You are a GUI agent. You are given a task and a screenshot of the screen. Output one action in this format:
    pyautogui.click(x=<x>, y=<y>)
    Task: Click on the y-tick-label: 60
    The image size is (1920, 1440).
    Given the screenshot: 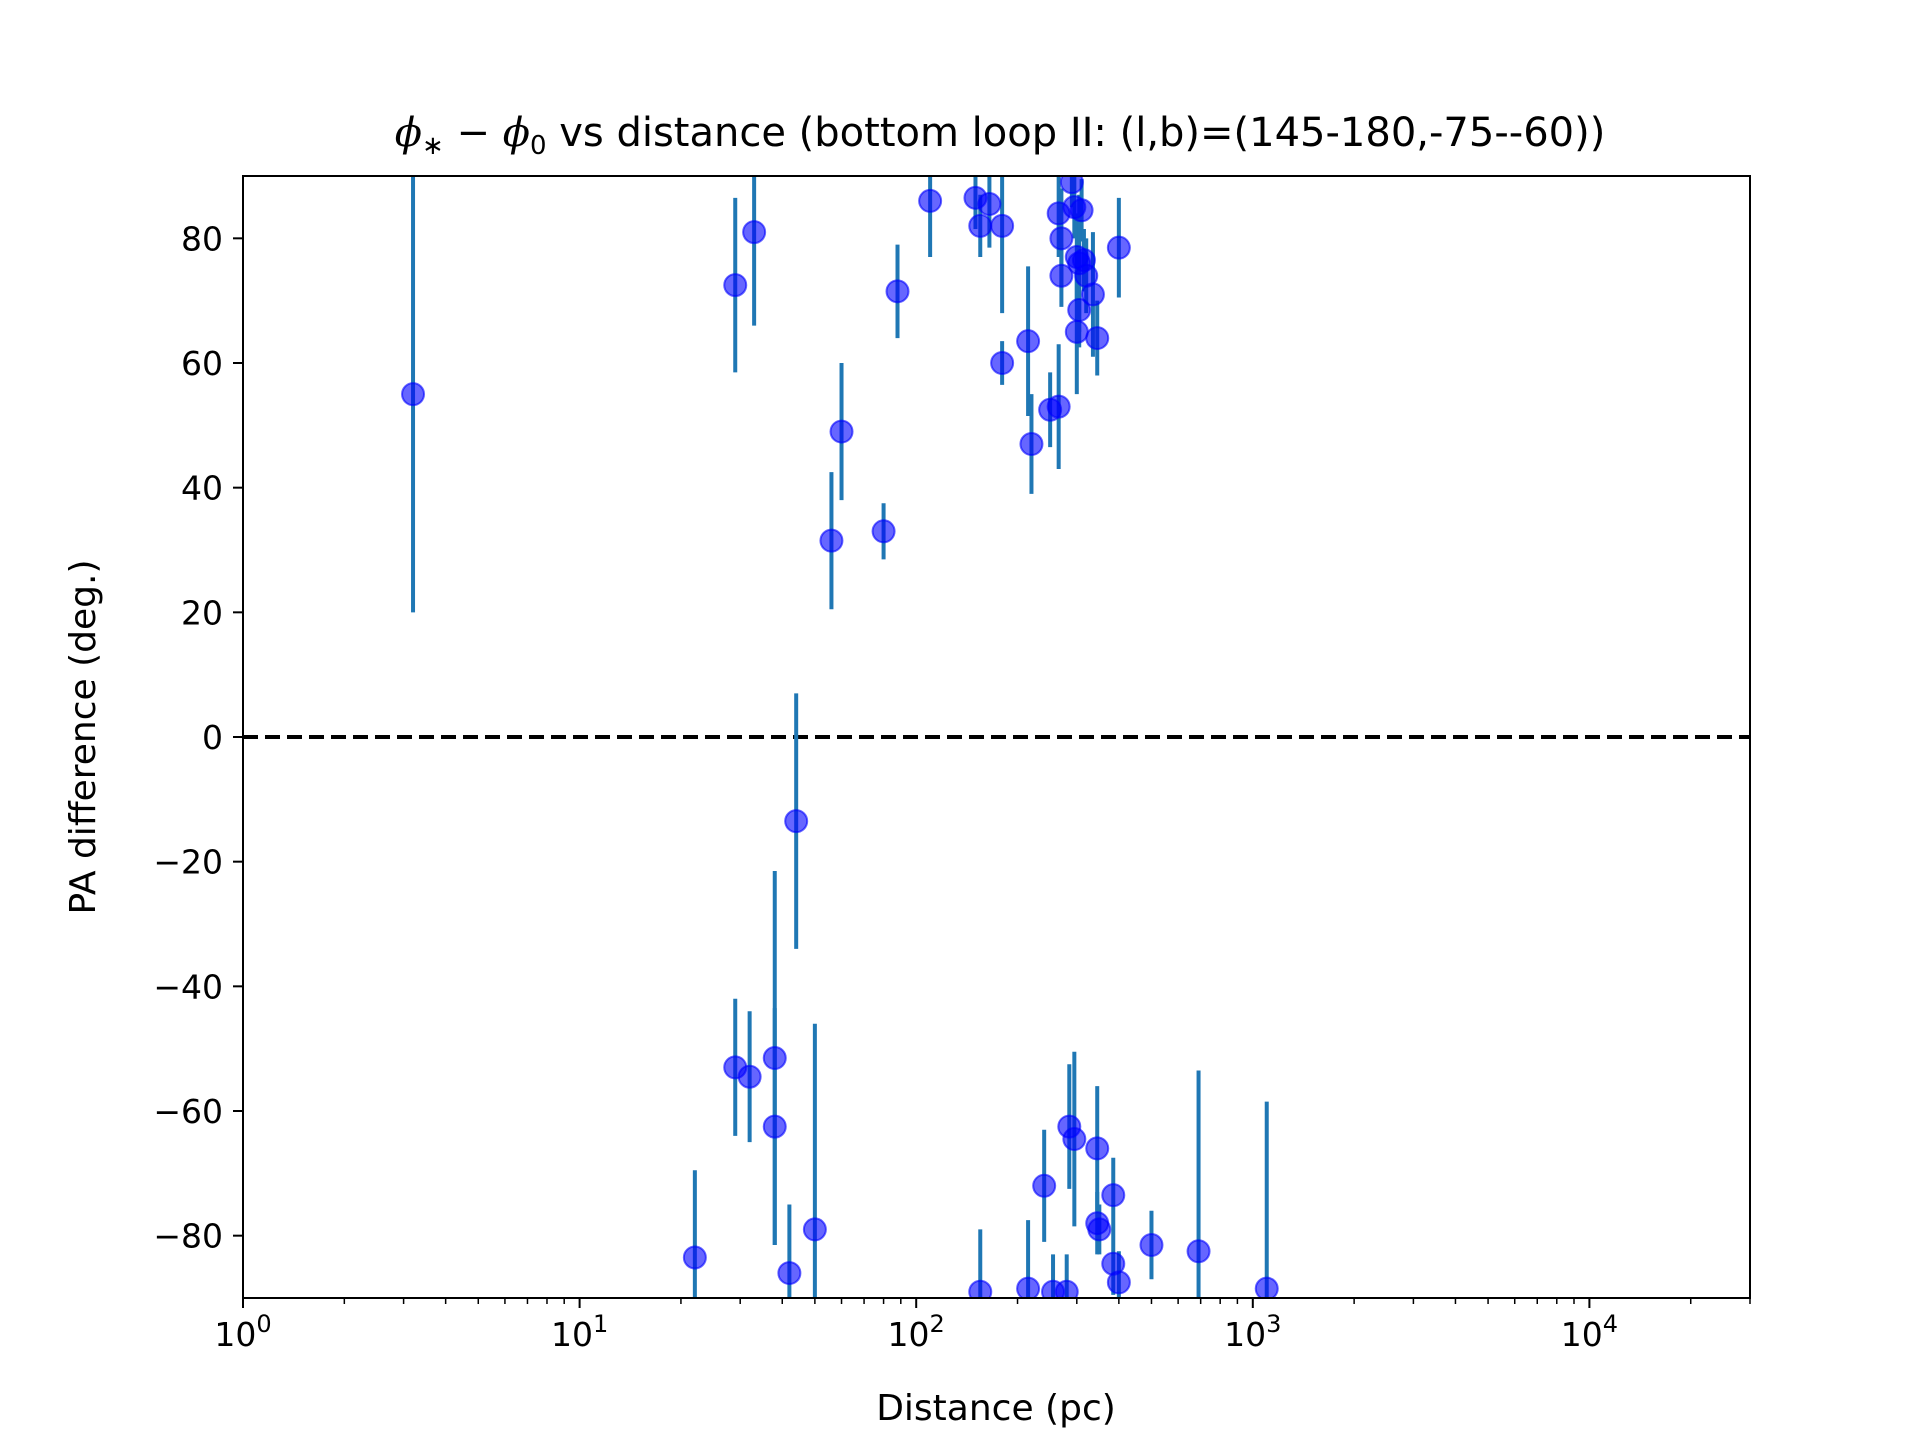 What is the action you would take?
    pyautogui.click(x=202, y=363)
    